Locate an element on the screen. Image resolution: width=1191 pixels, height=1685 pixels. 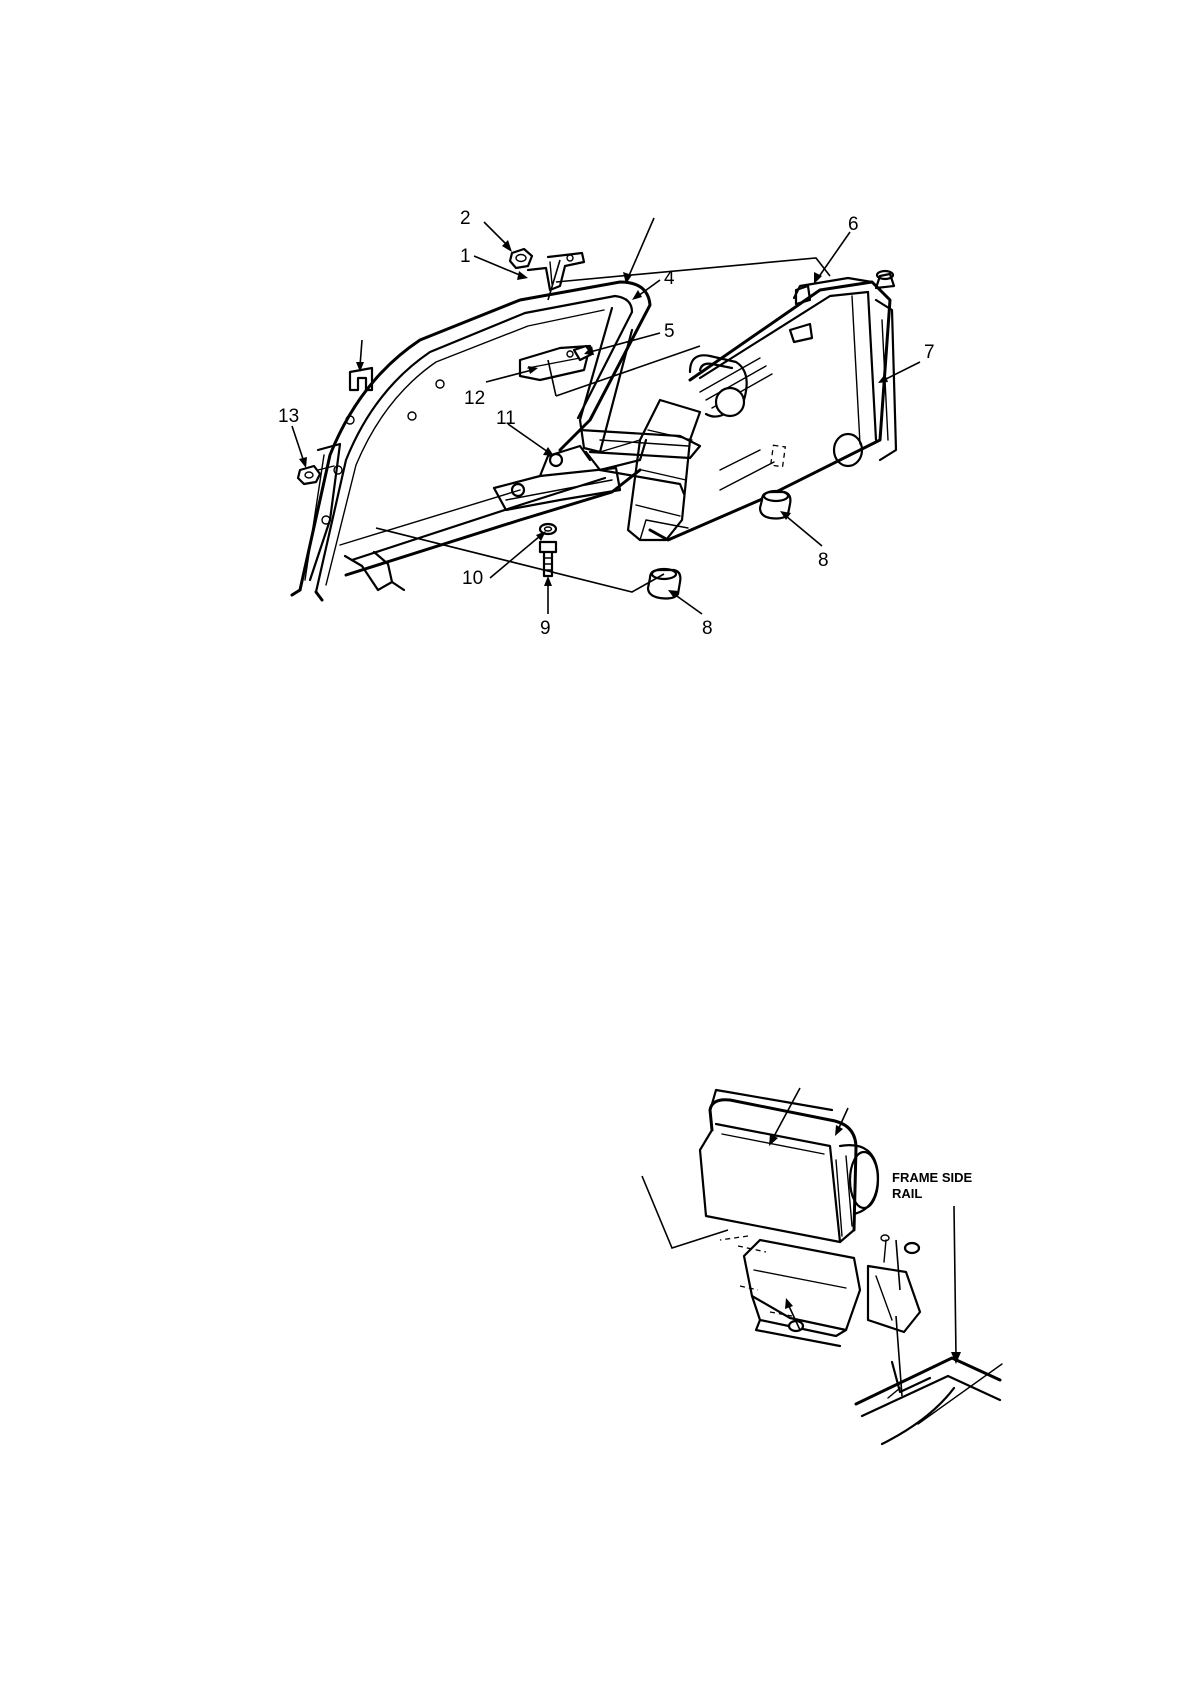
callout-1: 1 is located at coordinates (465, 256).